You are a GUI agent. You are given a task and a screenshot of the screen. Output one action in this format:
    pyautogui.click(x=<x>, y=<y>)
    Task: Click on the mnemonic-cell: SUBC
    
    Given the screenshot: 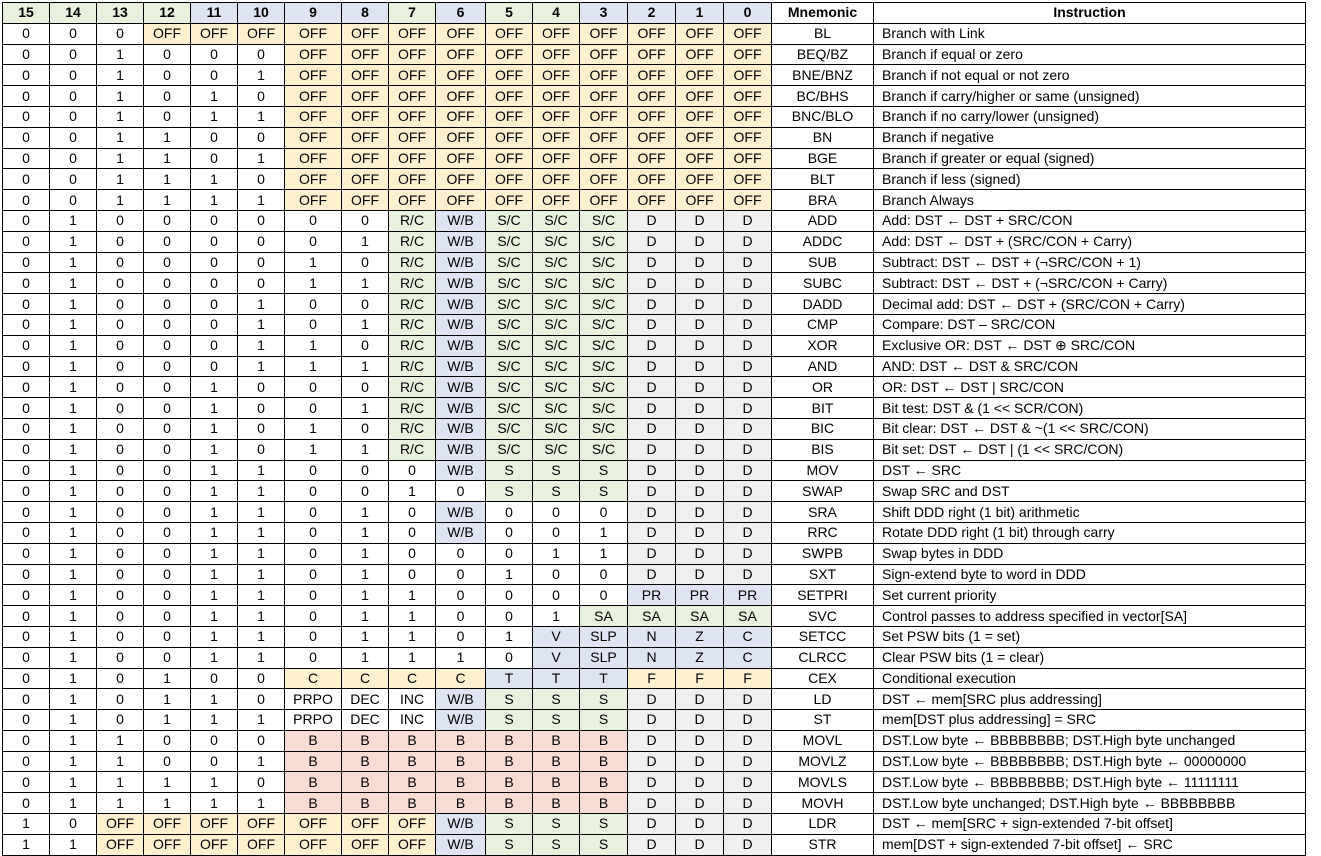 What is the action you would take?
    pyautogui.click(x=822, y=283)
    